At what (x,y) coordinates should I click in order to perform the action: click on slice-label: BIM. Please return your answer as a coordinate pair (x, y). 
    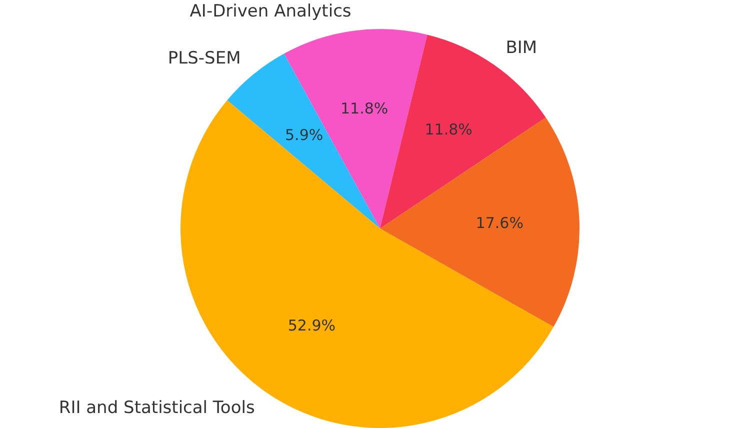
    Looking at the image, I should click on (522, 48).